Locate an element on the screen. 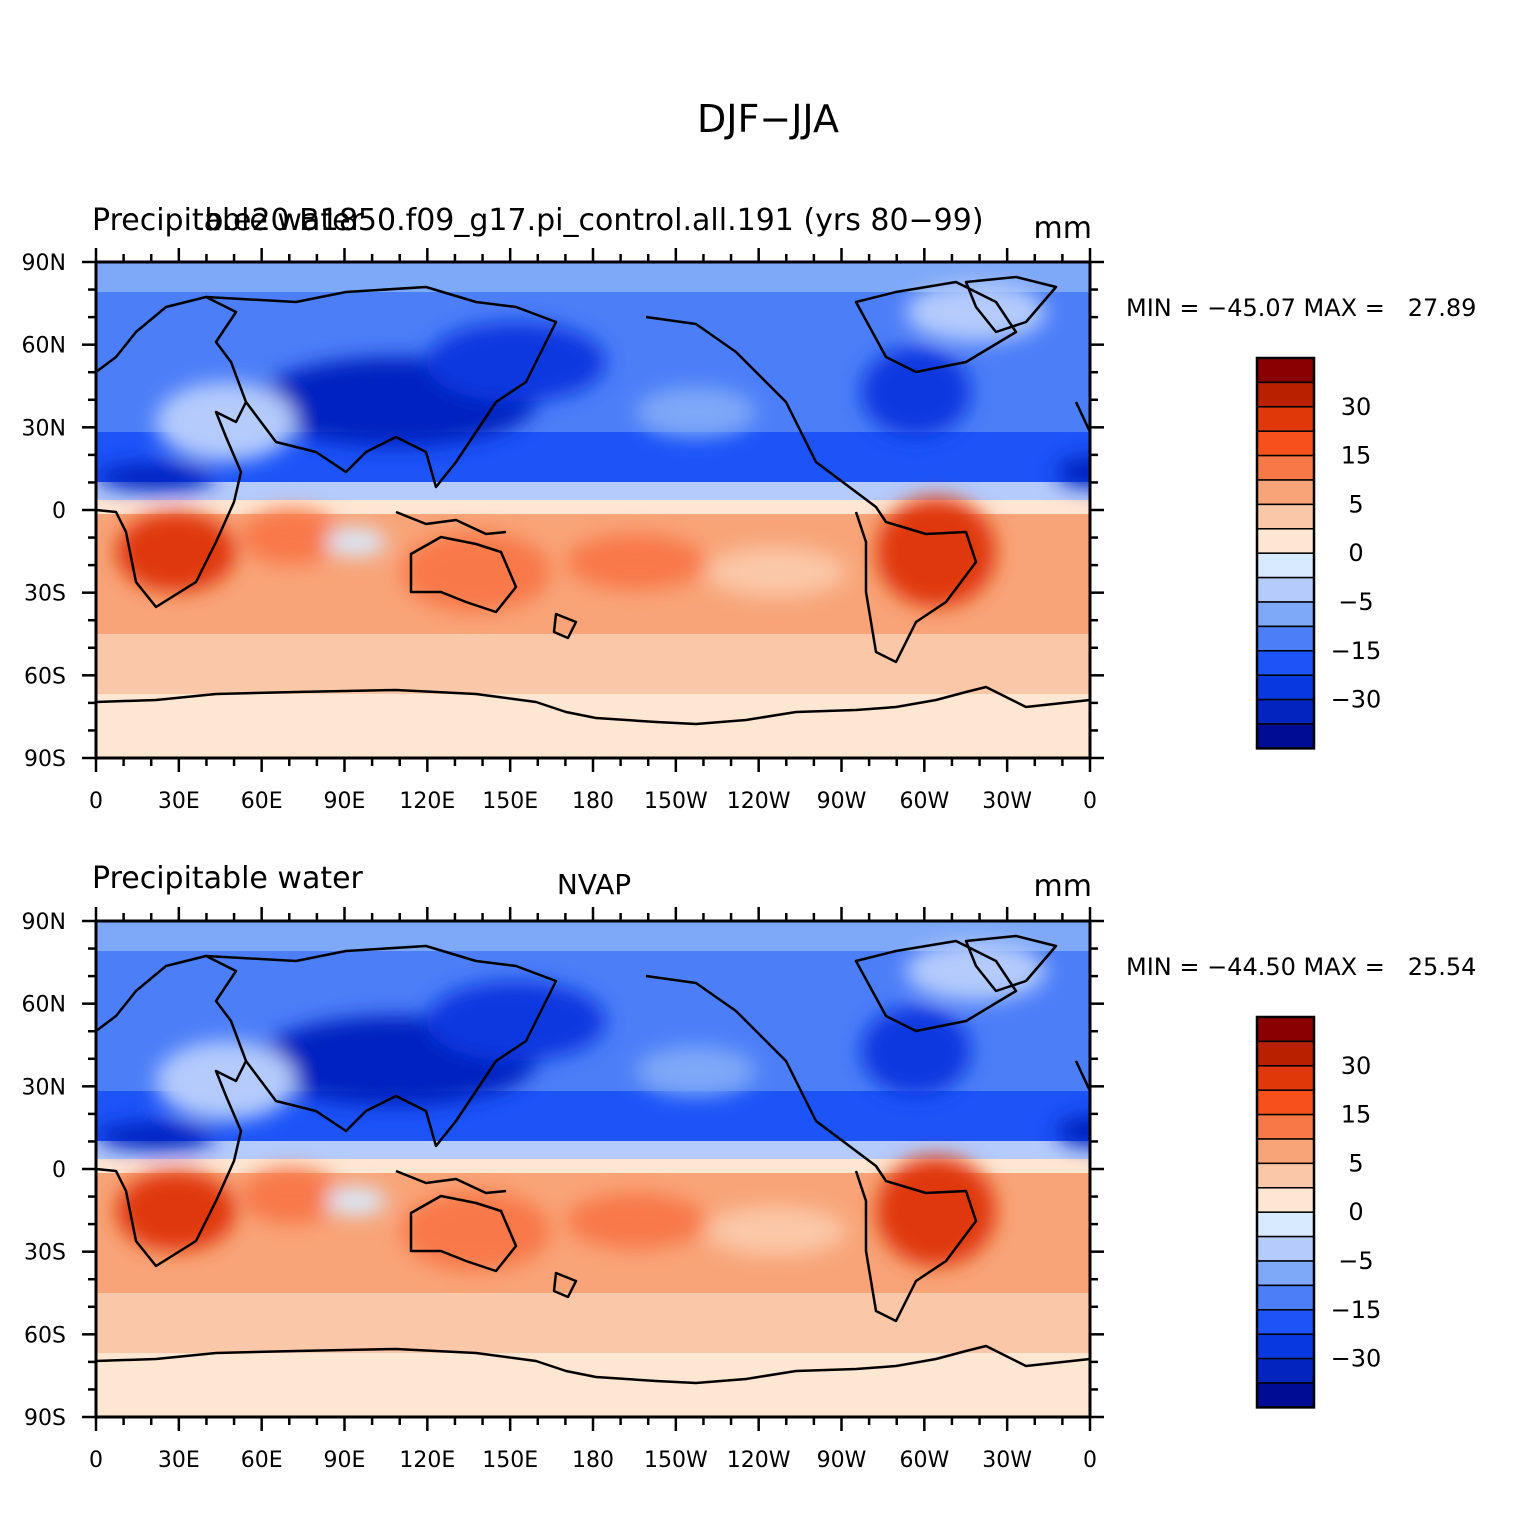  top-stats: MIN = −45.07 MAX = 27.89 is located at coordinates (1301, 308).